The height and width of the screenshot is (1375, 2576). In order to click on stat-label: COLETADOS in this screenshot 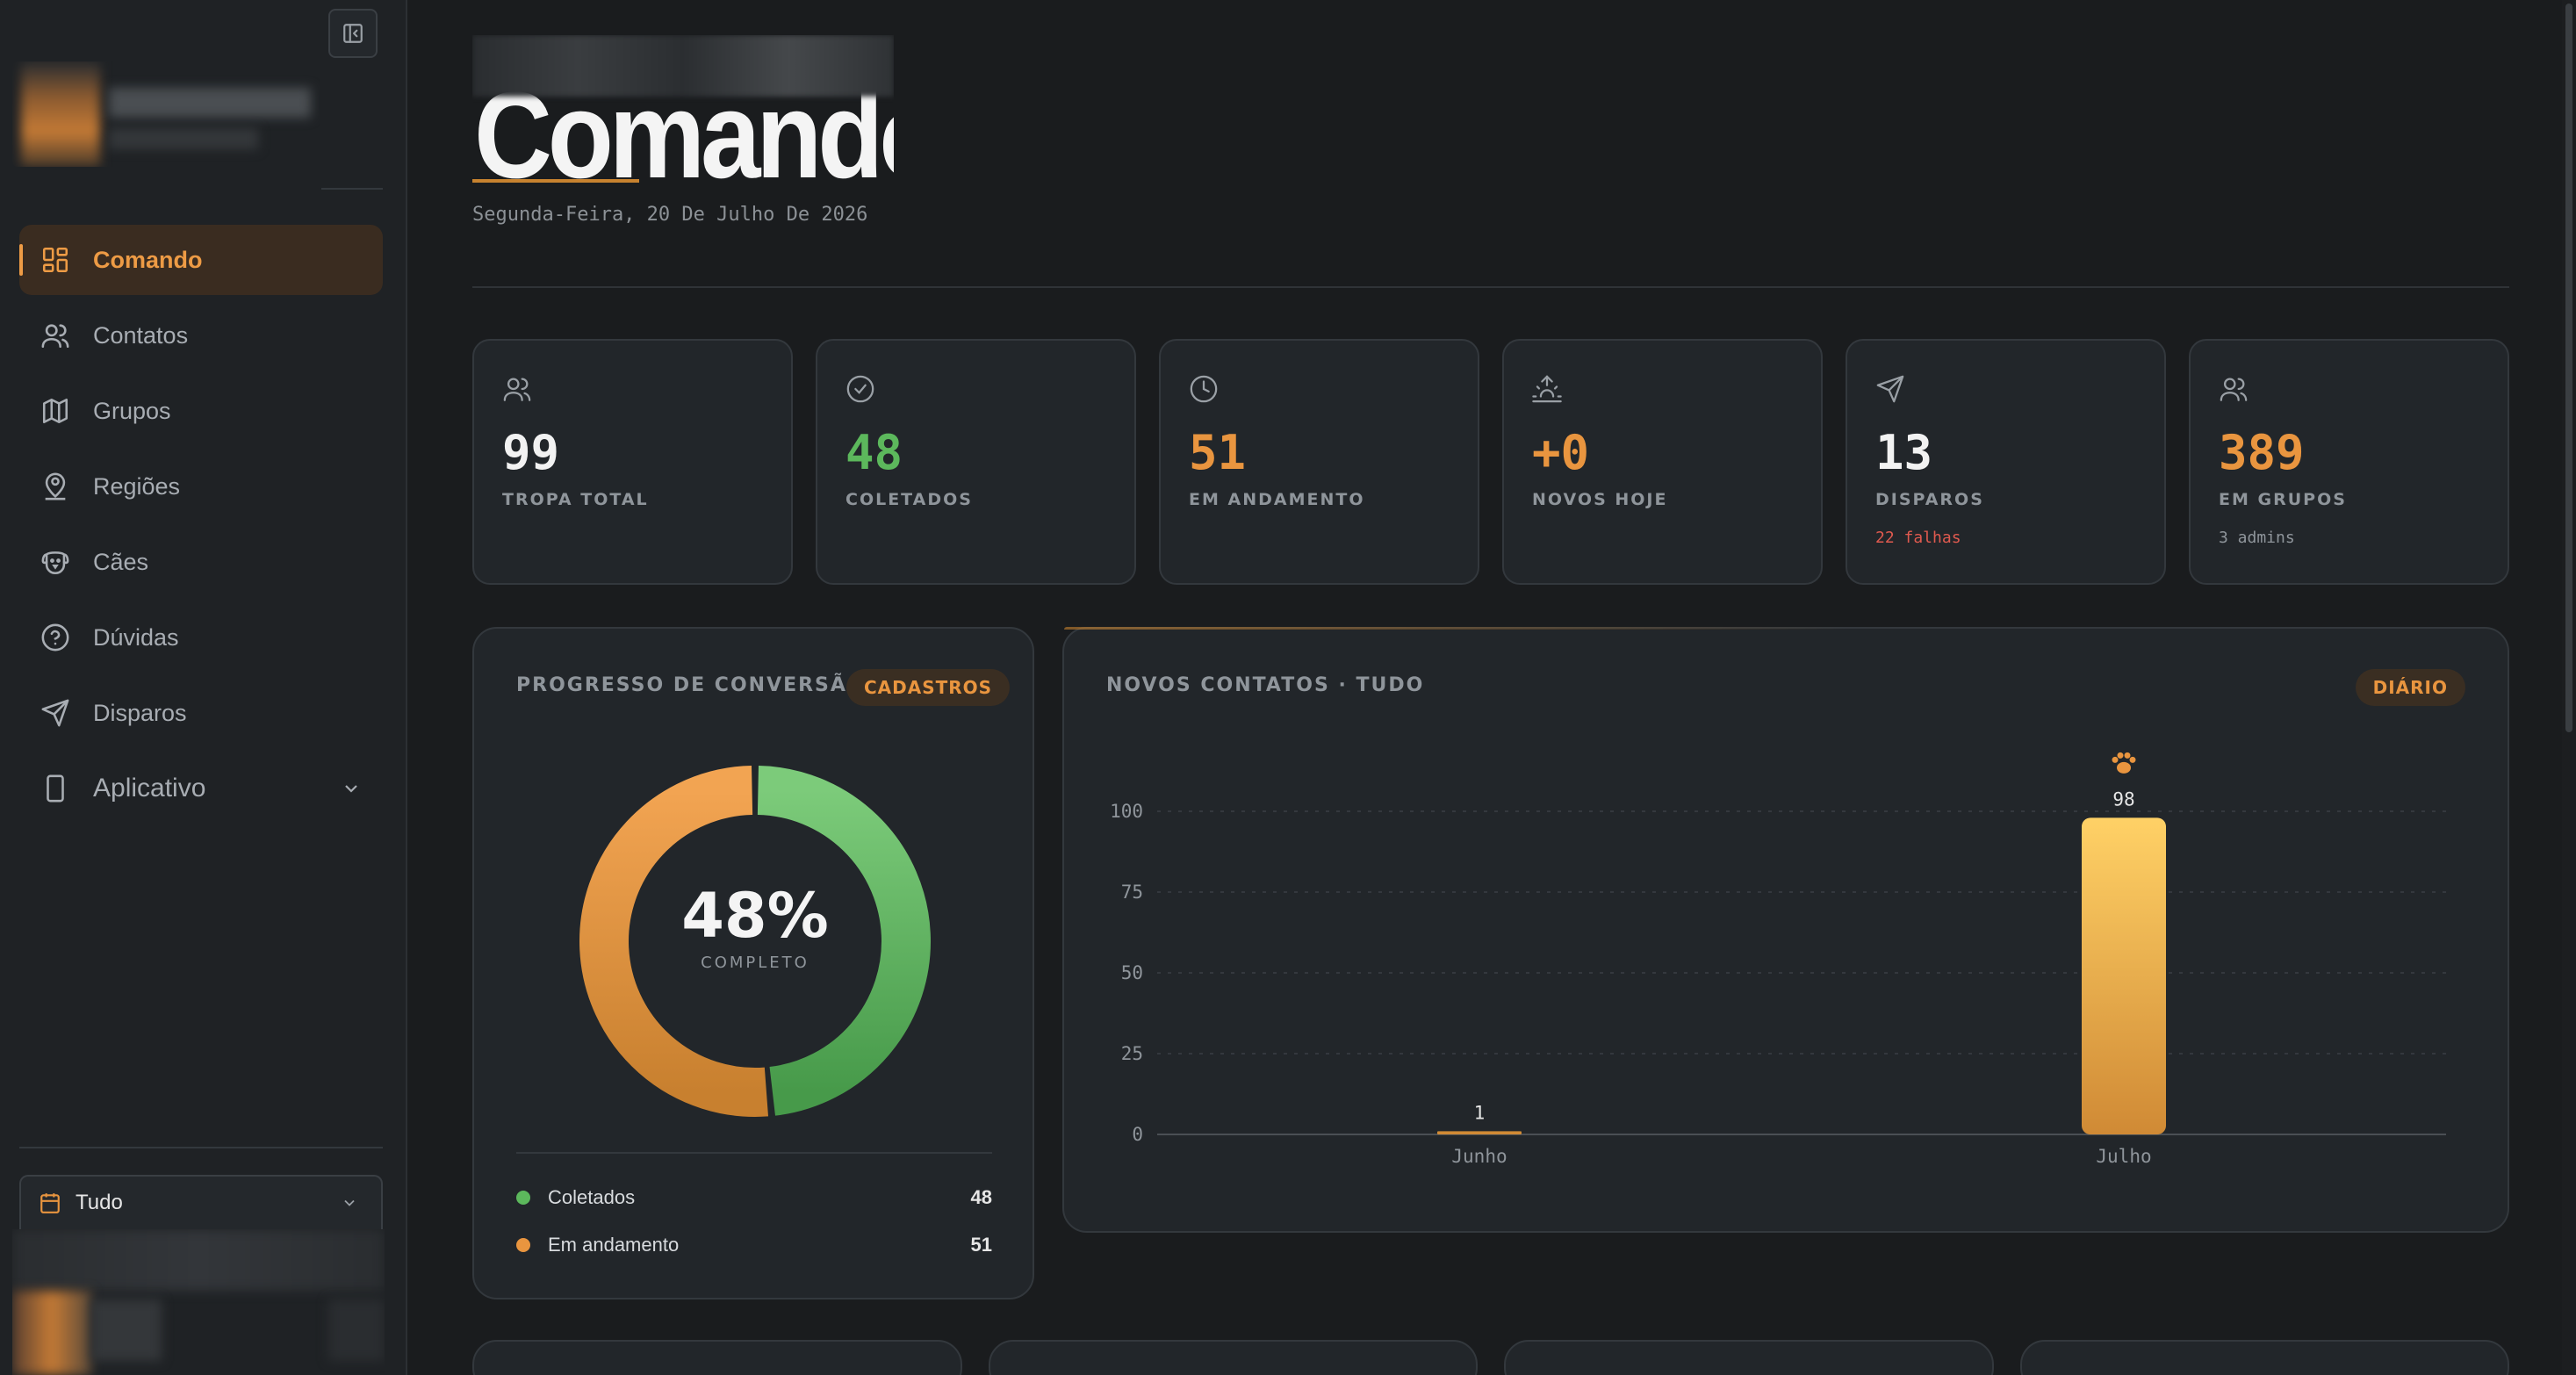, I will do `click(909, 499)`.